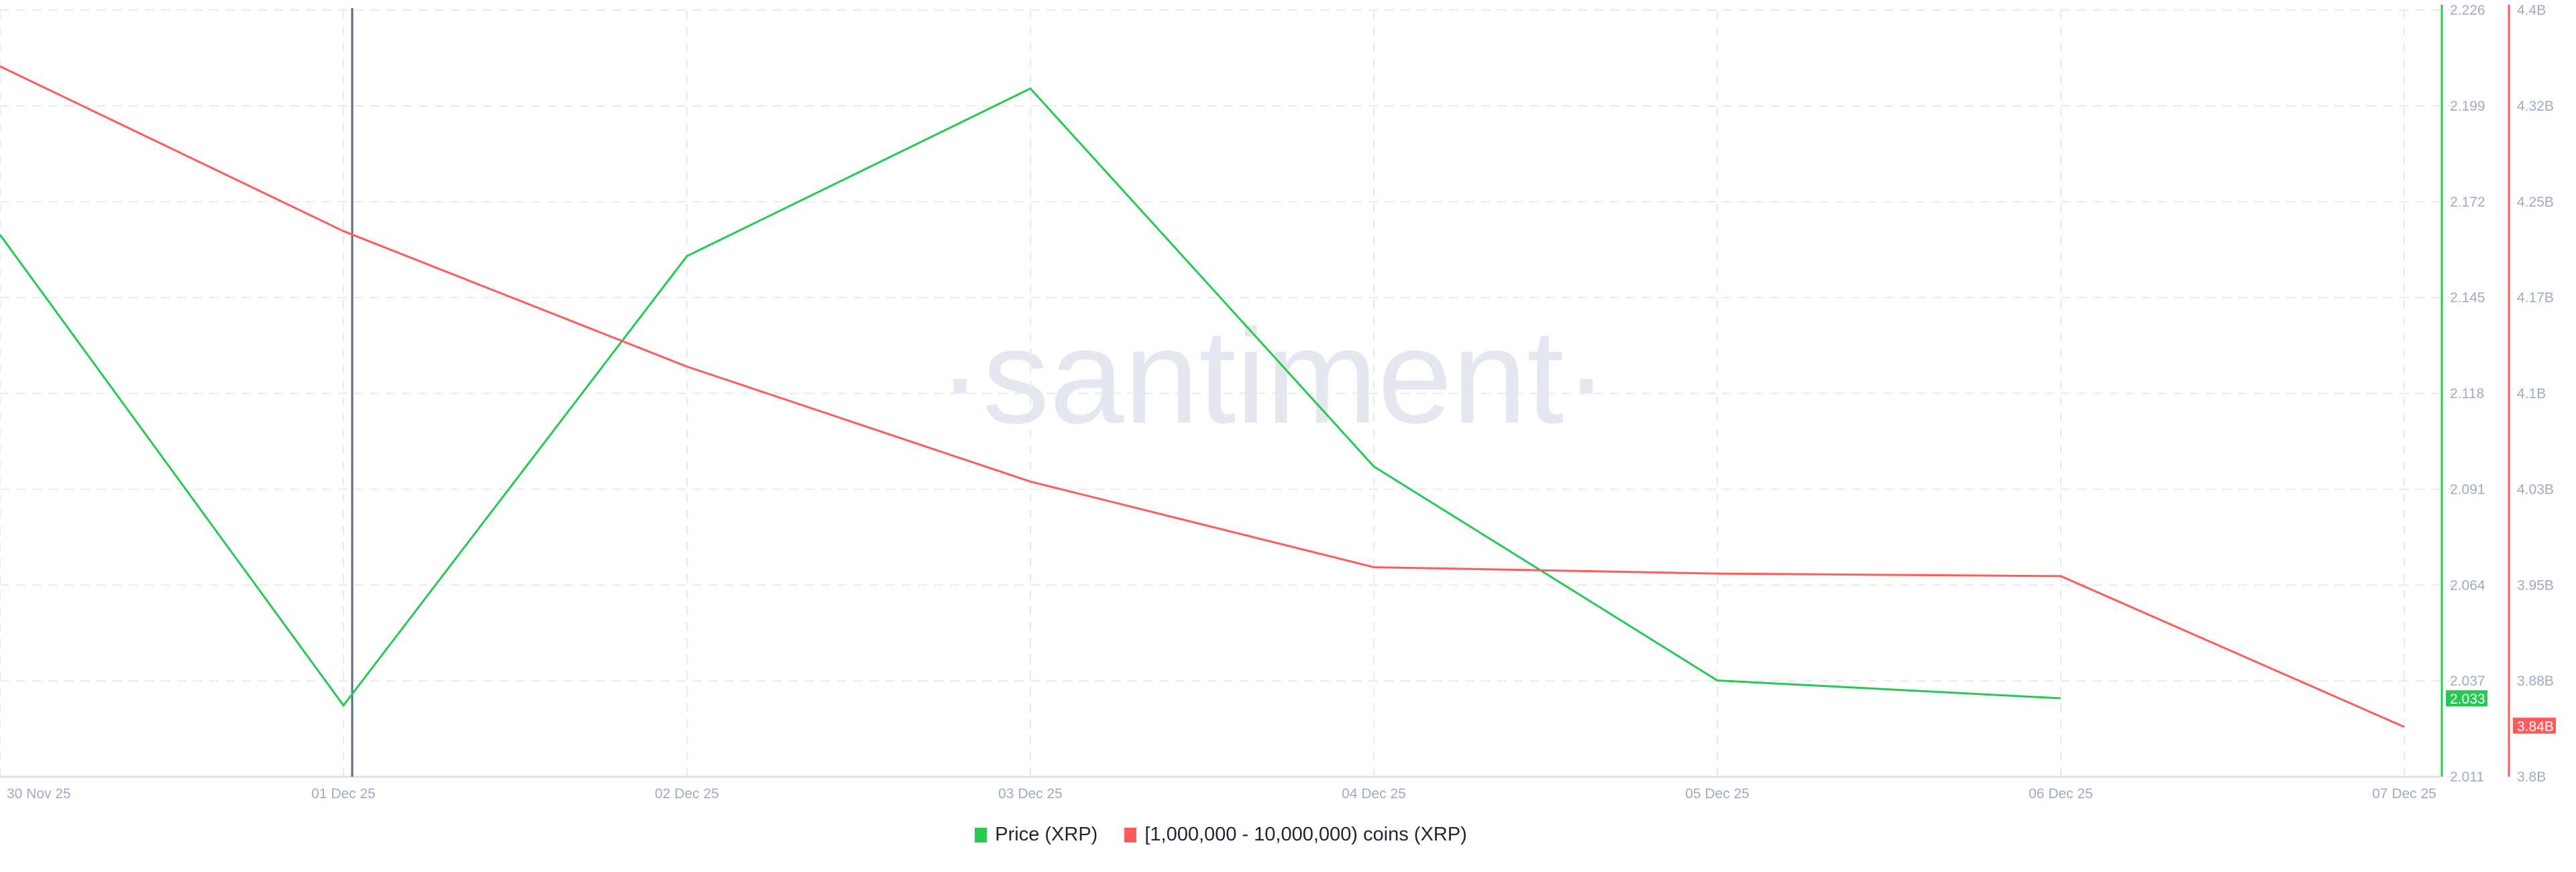  Describe the element at coordinates (343, 794) in the screenshot. I see `x-tick-label: 01 Dec 25` at that location.